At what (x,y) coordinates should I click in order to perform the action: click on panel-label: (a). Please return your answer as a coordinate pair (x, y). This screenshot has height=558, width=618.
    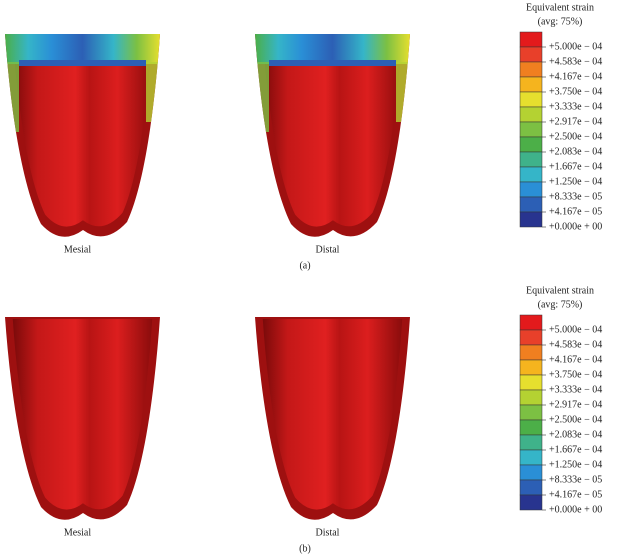
    Looking at the image, I should click on (304, 265).